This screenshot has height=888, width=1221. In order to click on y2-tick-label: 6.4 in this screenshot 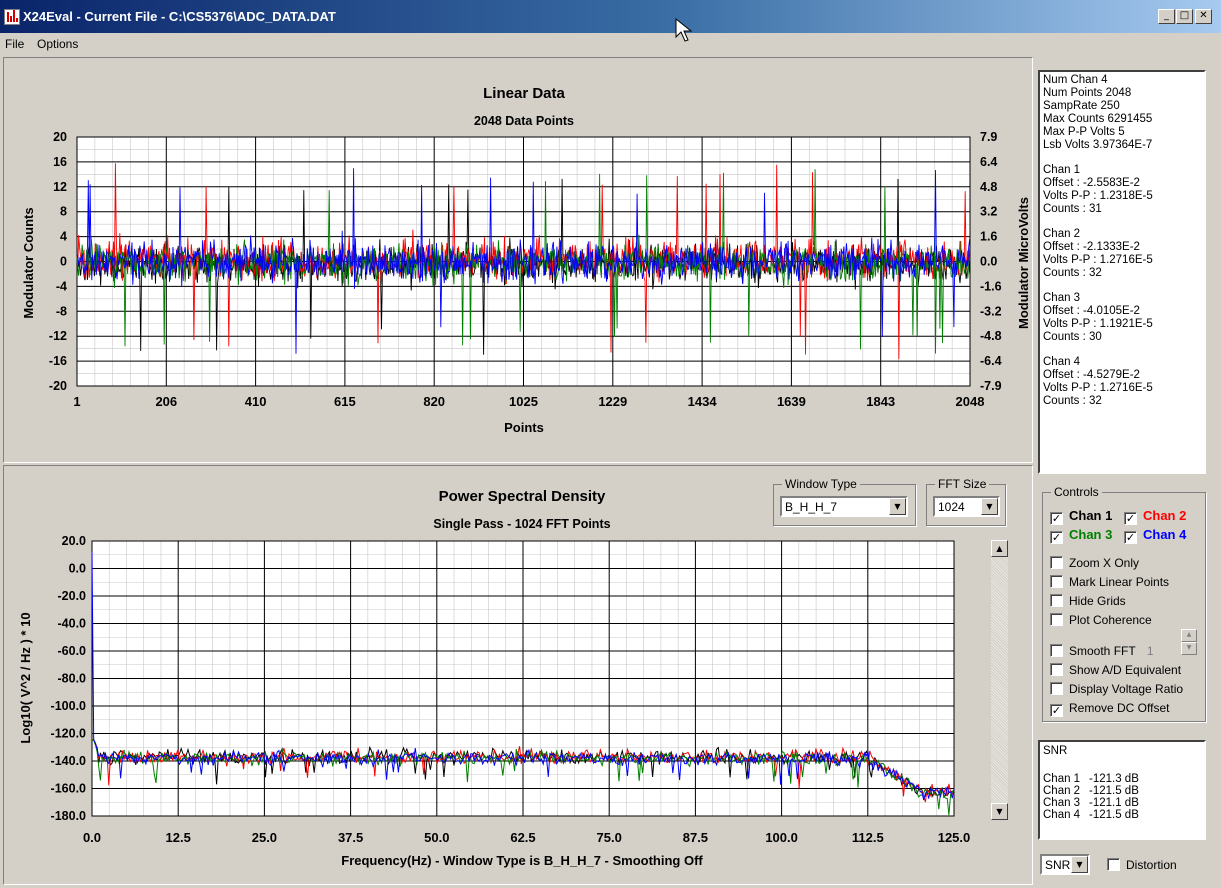, I will do `click(988, 162)`.